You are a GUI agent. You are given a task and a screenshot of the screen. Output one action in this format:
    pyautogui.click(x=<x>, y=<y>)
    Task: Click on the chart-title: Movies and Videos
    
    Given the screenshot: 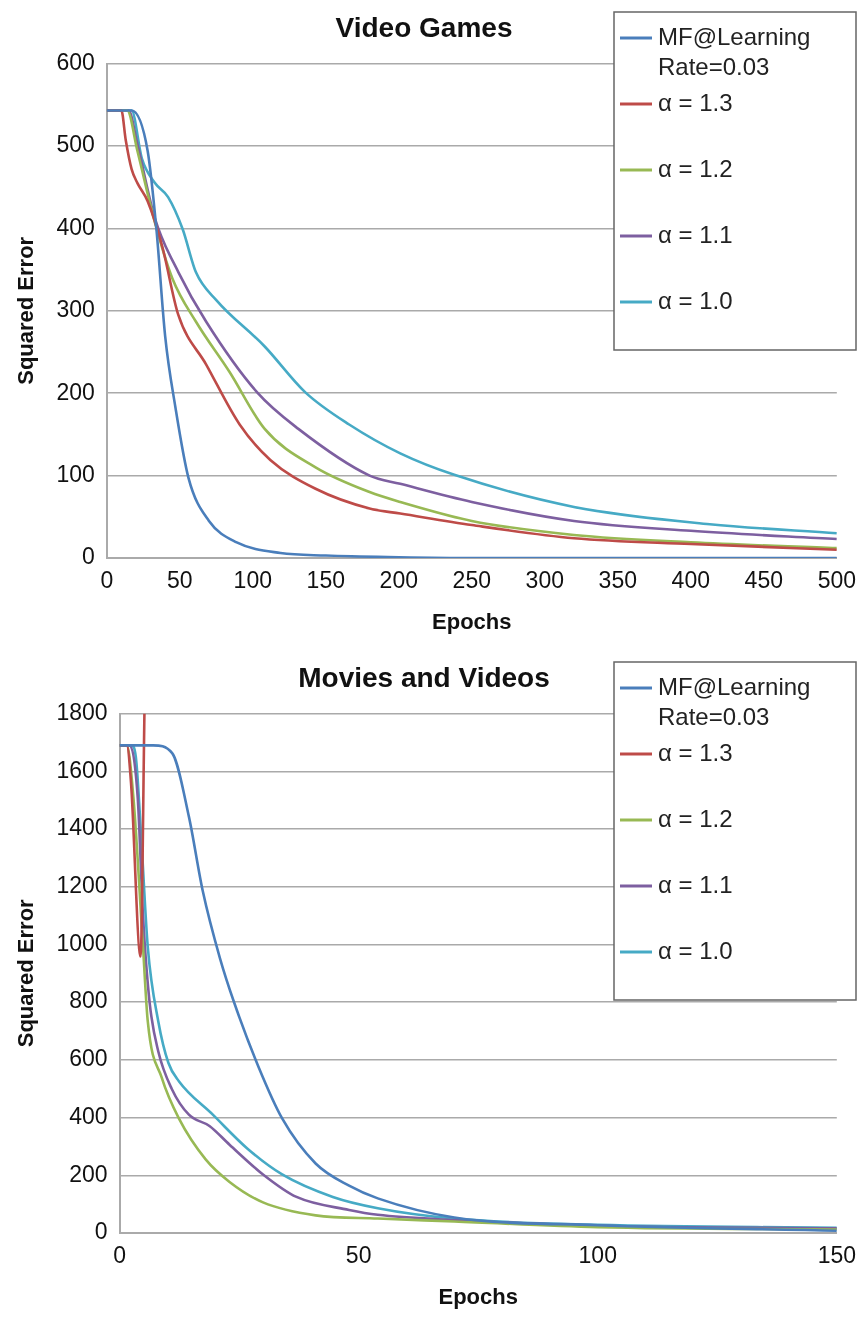 What is the action you would take?
    pyautogui.click(x=424, y=677)
    